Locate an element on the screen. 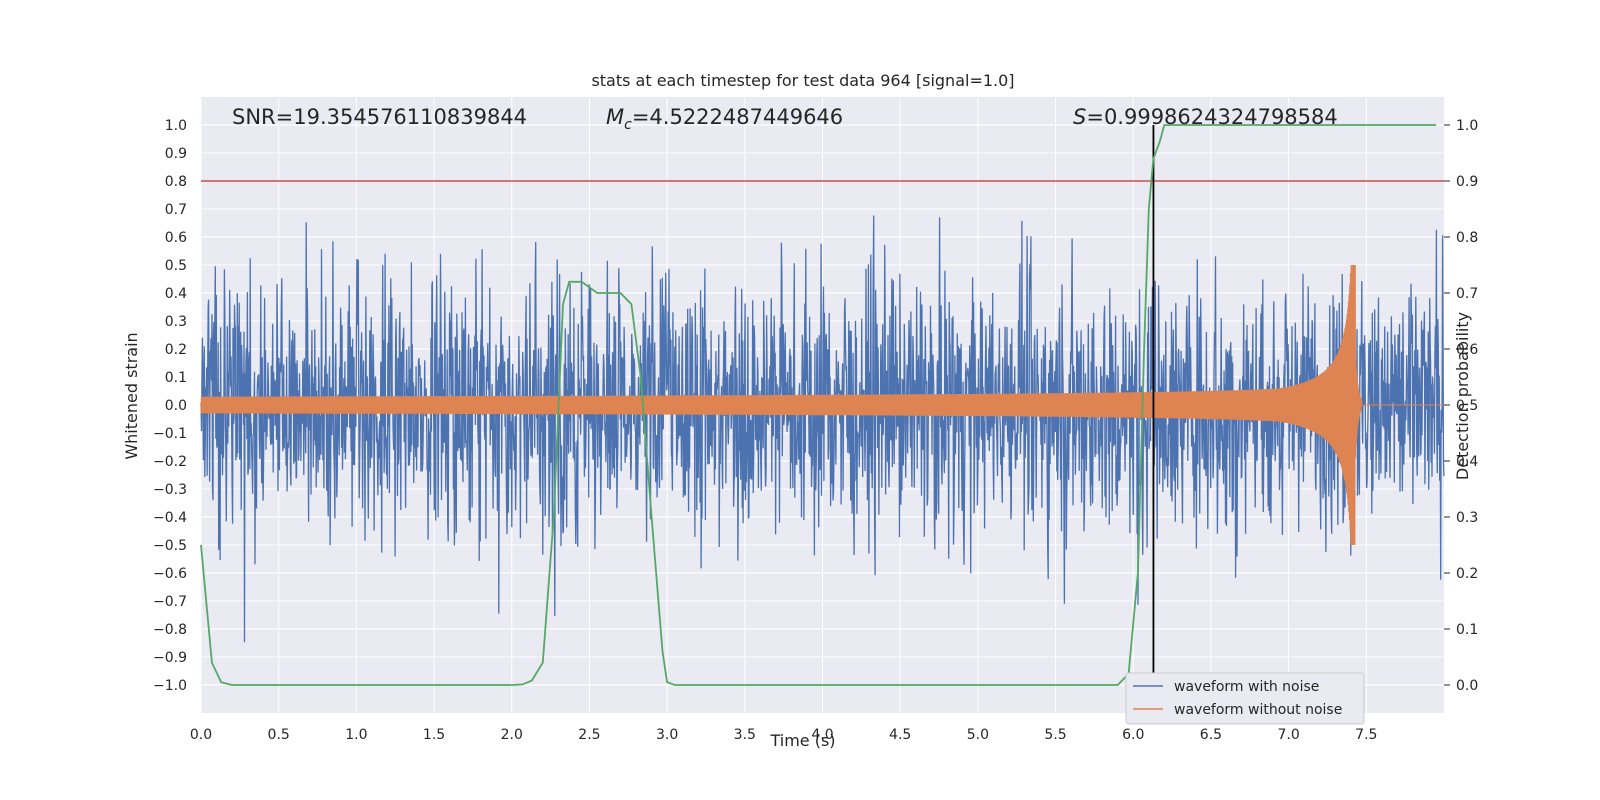 This screenshot has width=1600, height=800. y-tick-label: −0.5 is located at coordinates (170, 546).